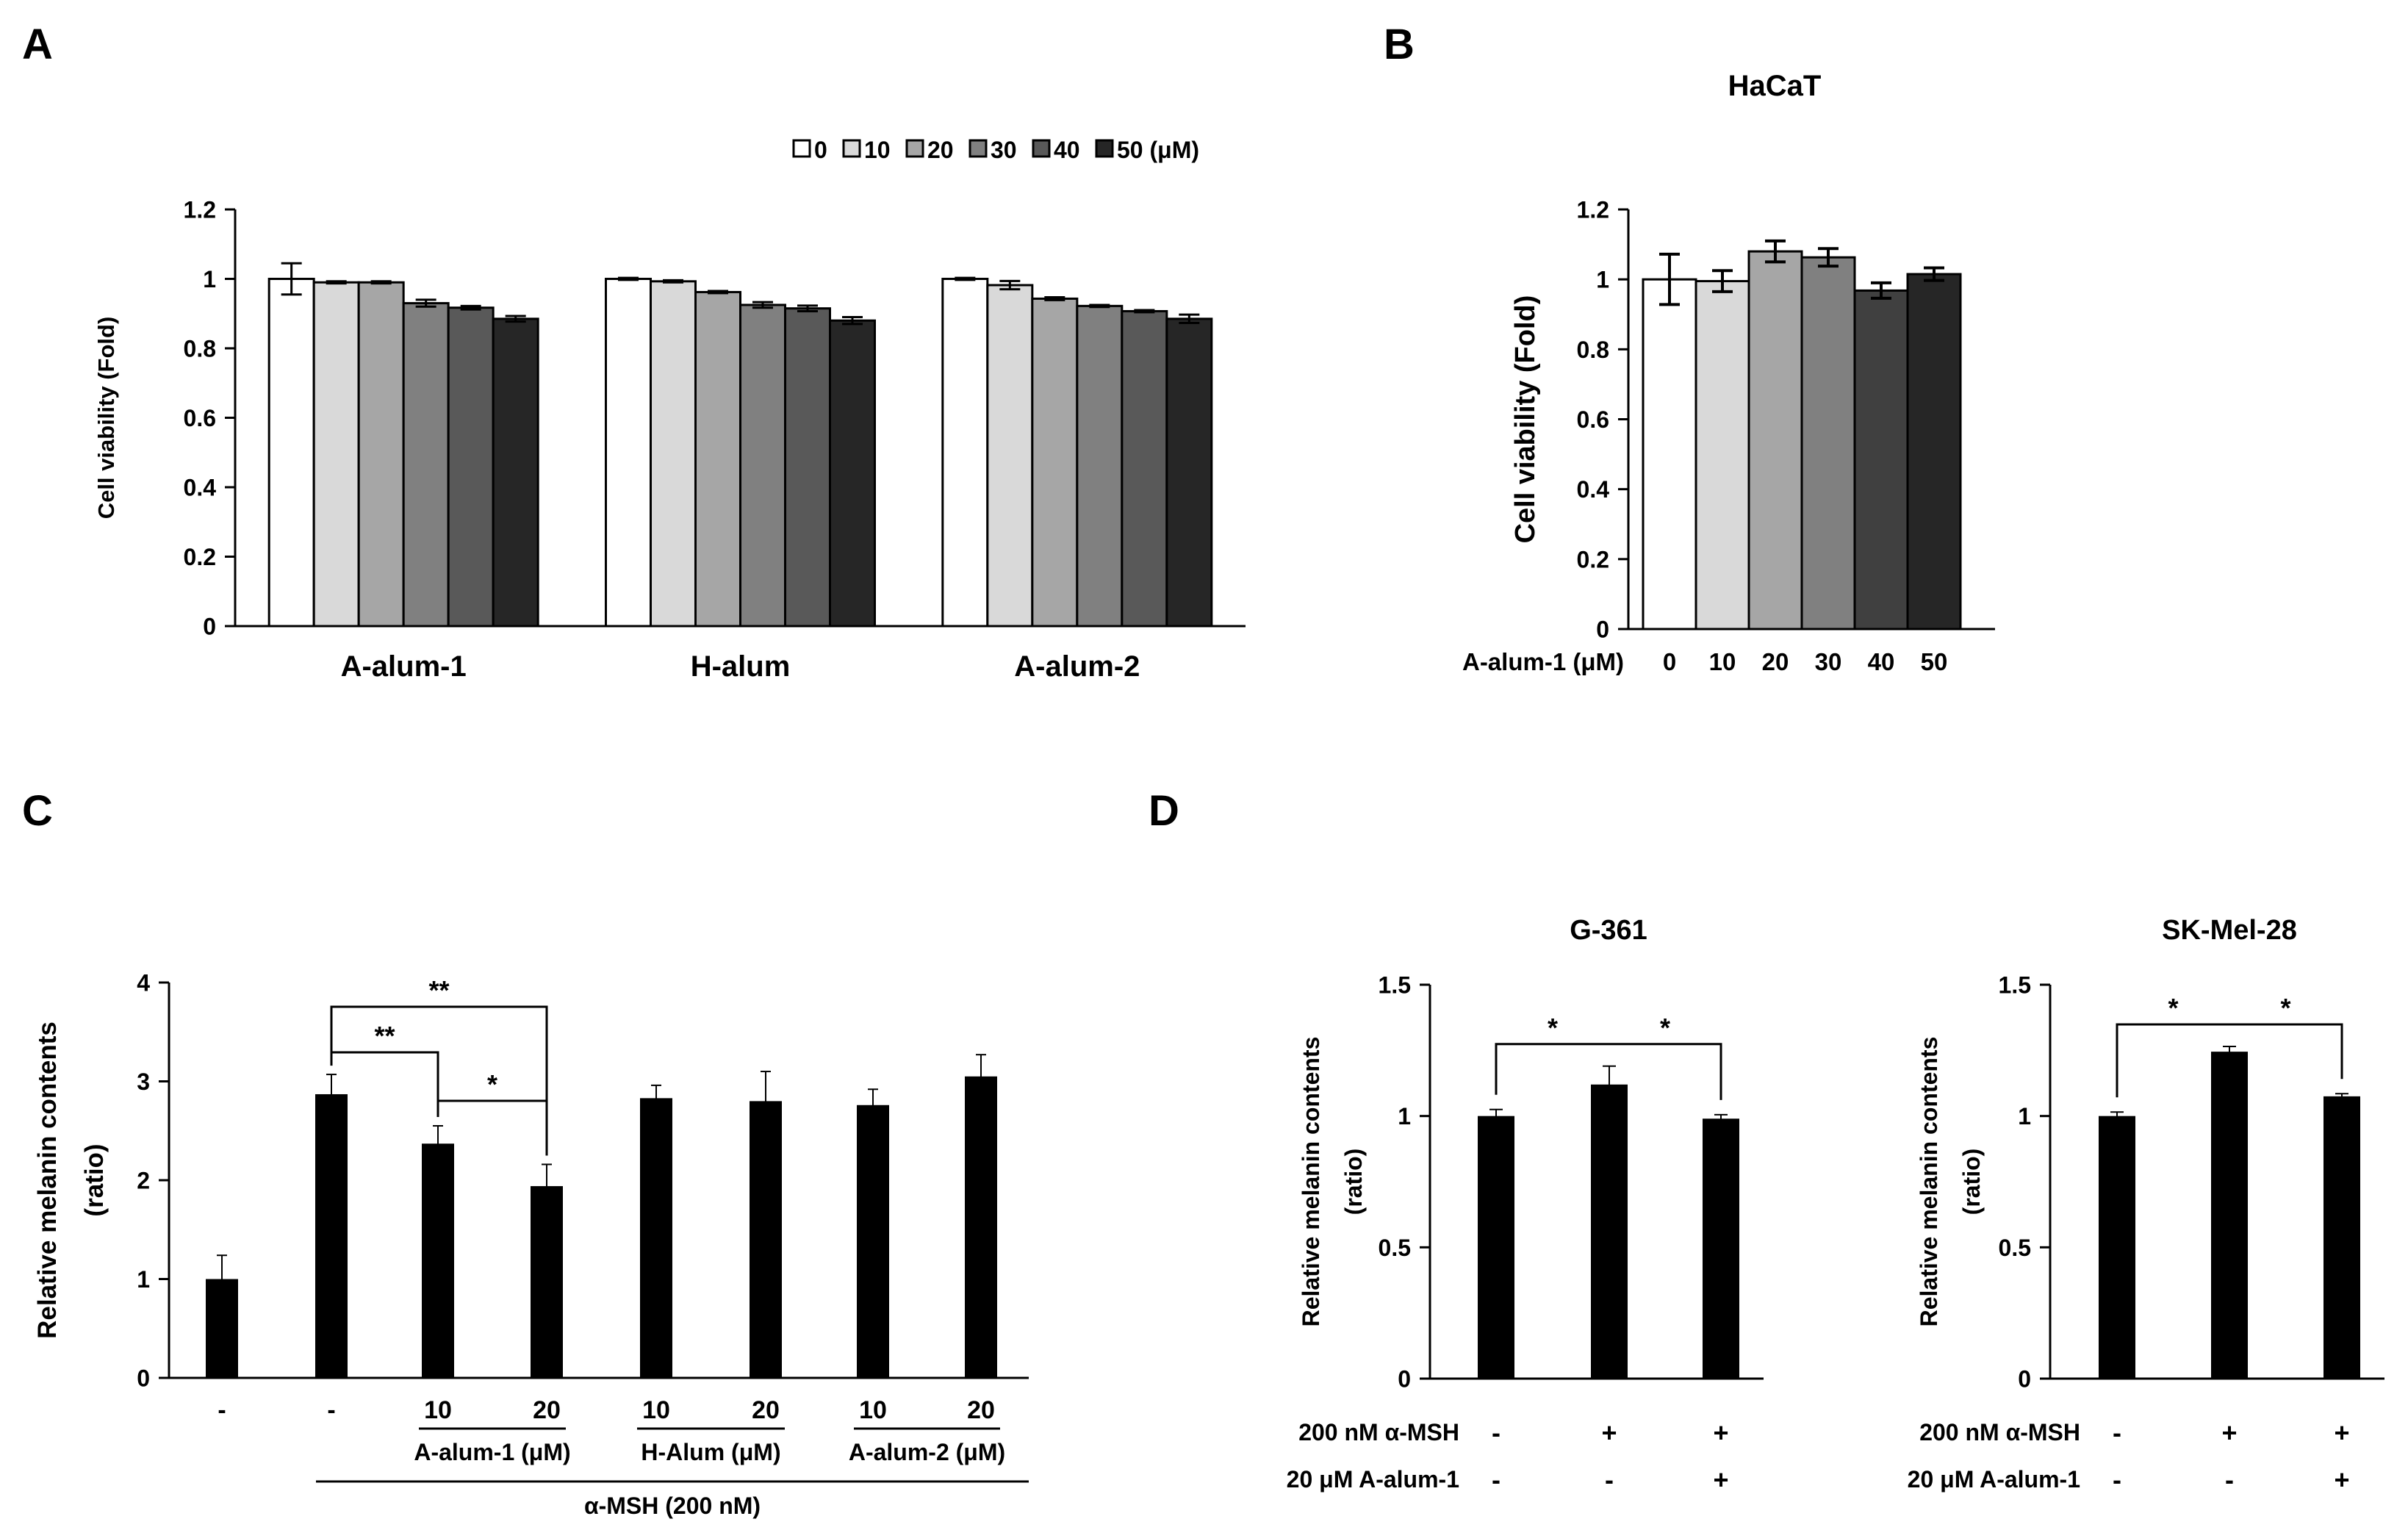  What do you see at coordinates (404, 666) in the screenshot?
I see `x-category-label: A-alum-1` at bounding box center [404, 666].